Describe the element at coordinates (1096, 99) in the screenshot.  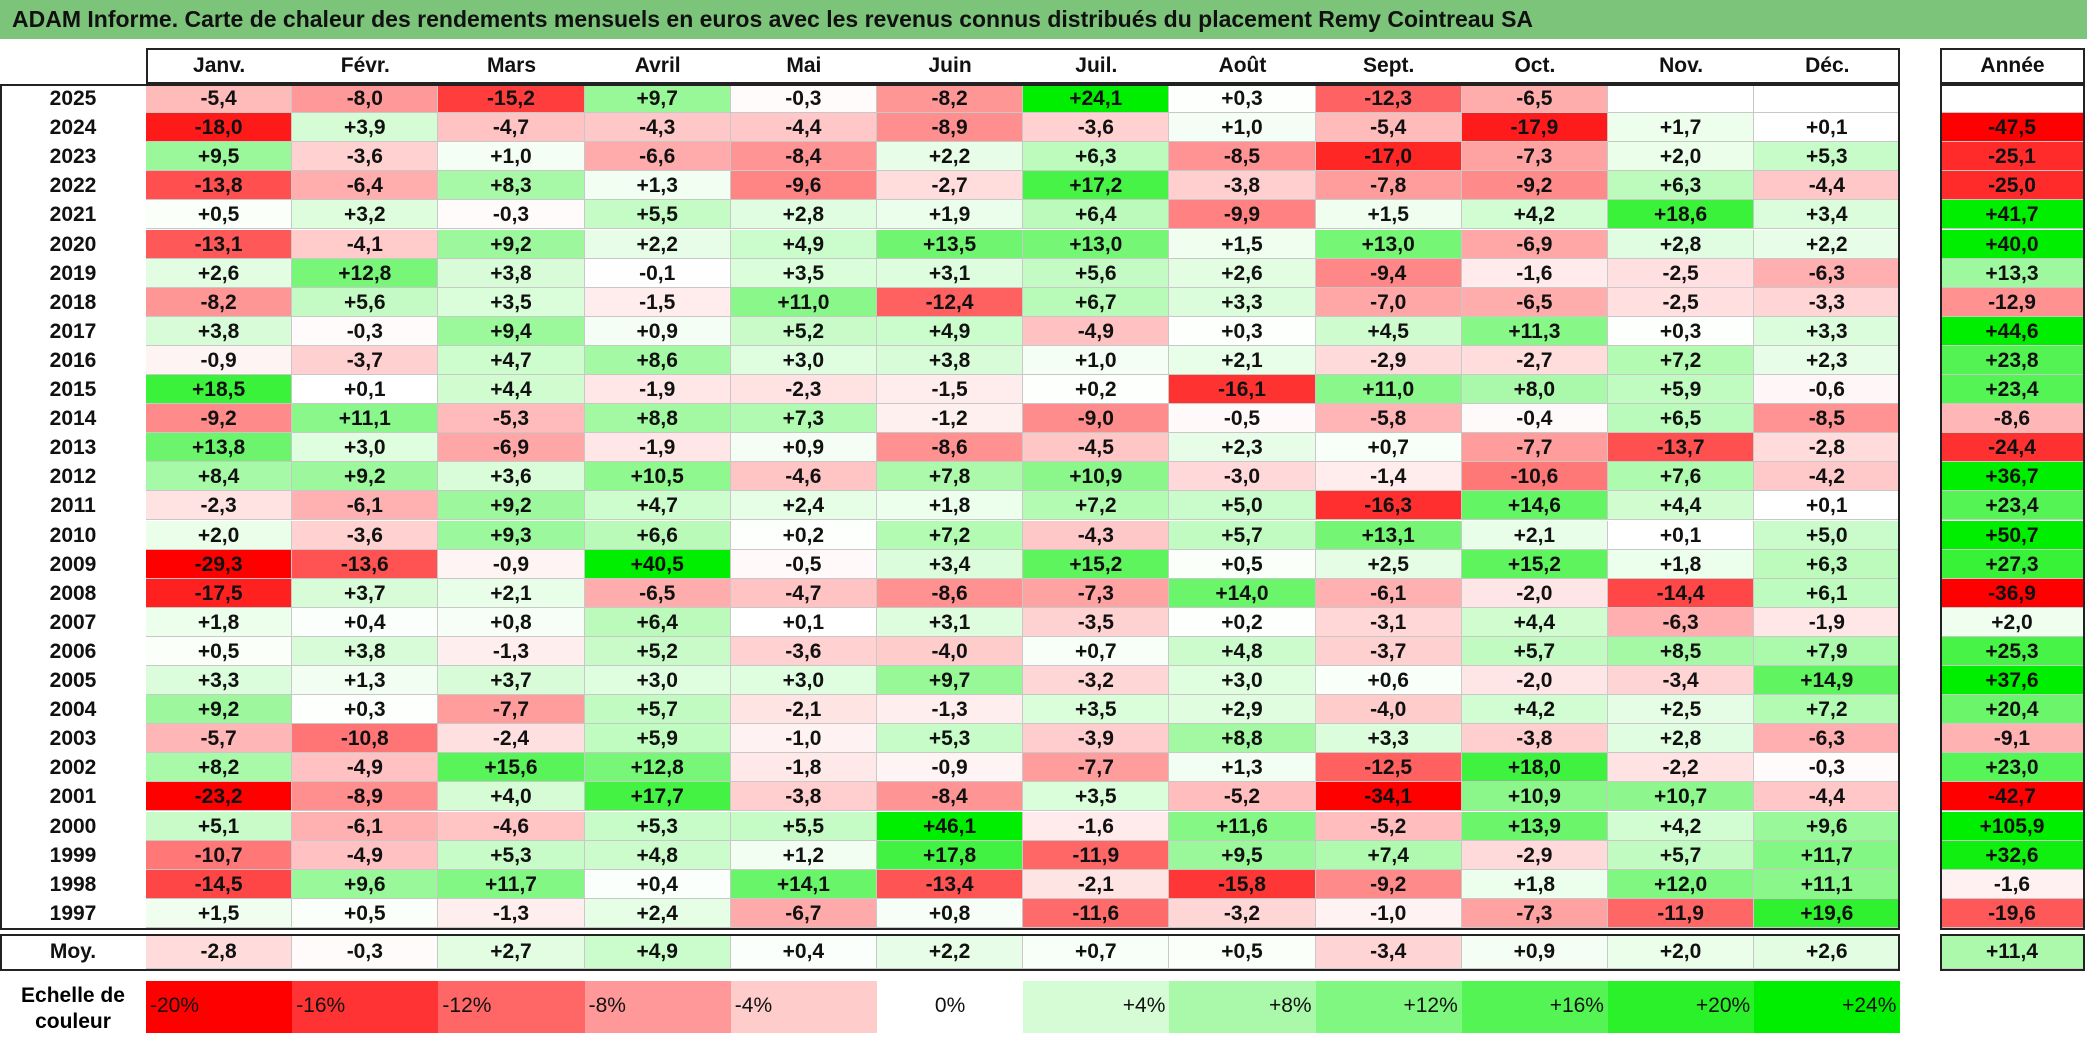
I see `heatmap-cell: +24,1` at that location.